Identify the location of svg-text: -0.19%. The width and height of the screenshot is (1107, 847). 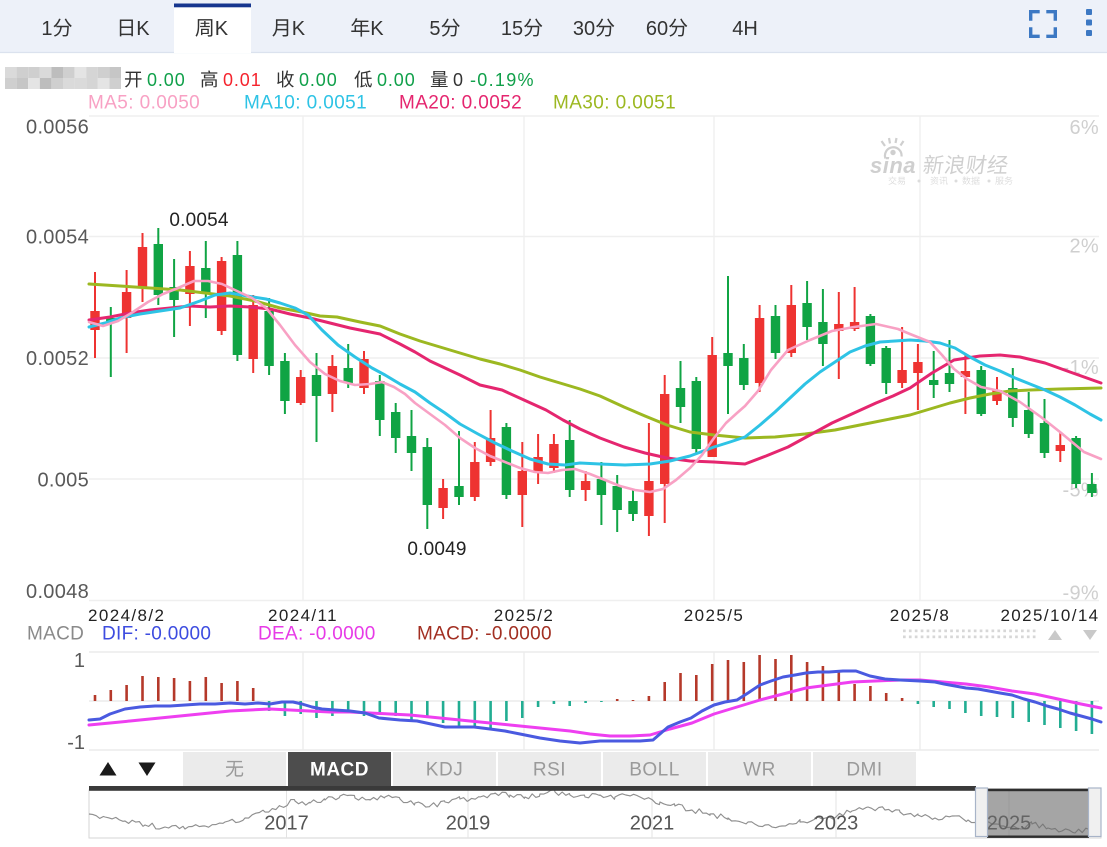
(502, 80).